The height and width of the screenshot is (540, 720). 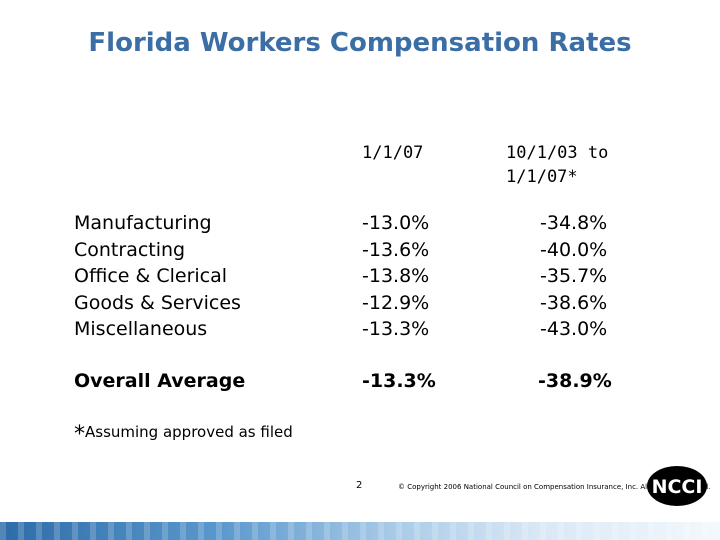 I want to click on value-office-clerical-cumulative: -35.7%, so click(x=574, y=276).